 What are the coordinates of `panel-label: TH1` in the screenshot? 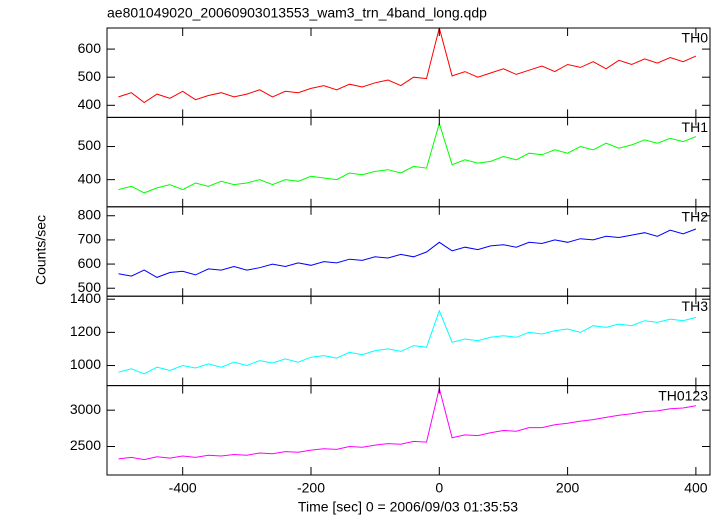 It's located at (695, 127).